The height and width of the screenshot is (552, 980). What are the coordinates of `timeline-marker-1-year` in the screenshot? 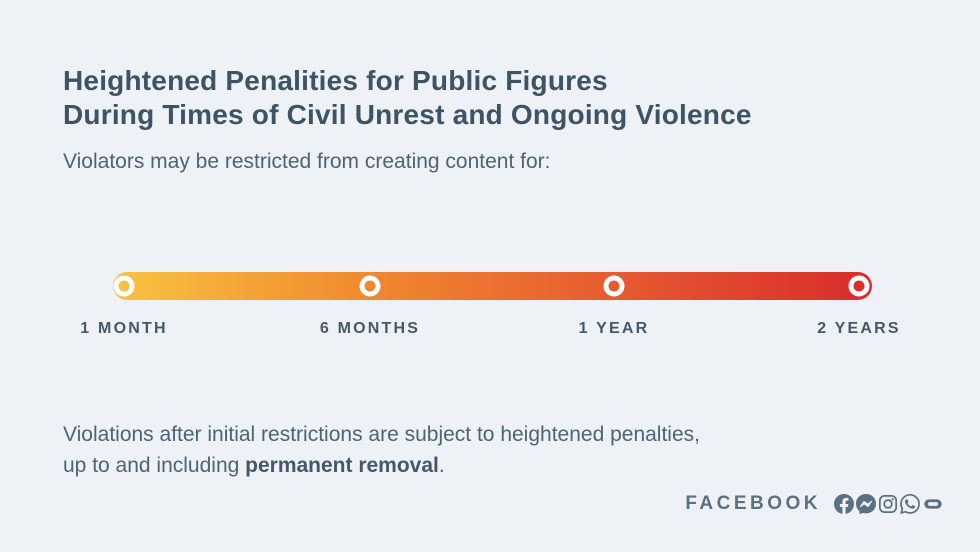 It's located at (614, 286).